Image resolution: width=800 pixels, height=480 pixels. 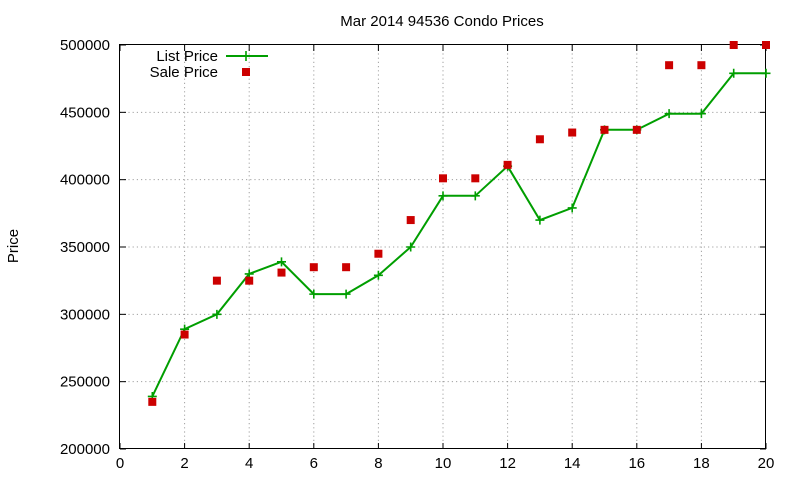 I want to click on x-tick-label: 18, so click(x=701, y=463).